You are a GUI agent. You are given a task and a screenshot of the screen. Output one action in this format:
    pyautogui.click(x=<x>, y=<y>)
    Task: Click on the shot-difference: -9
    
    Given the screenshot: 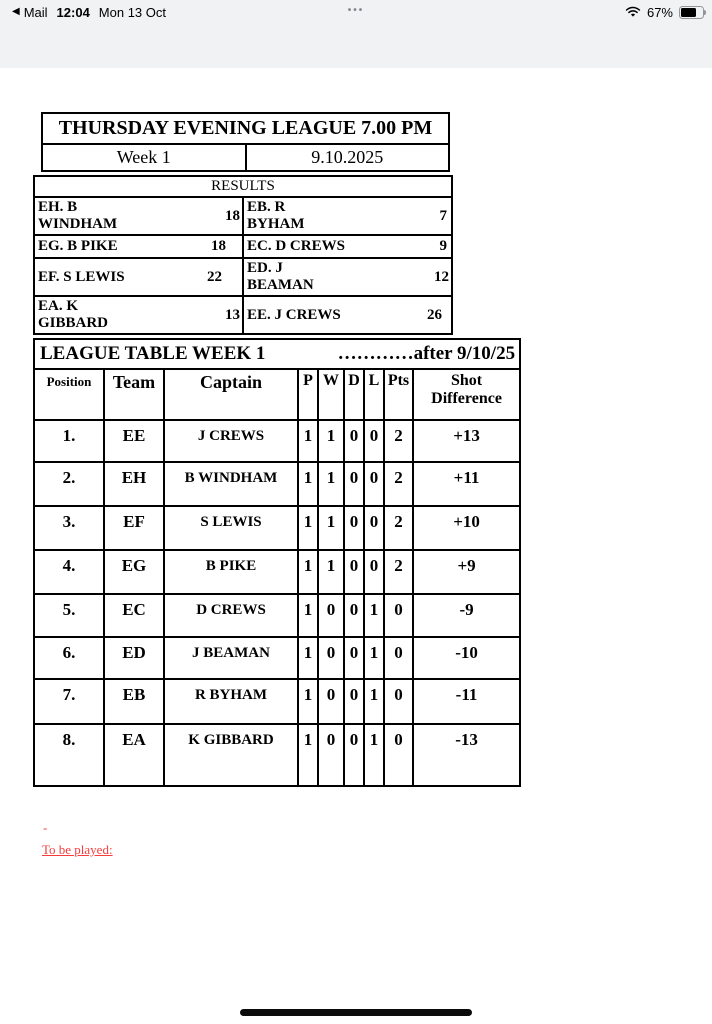 What is the action you would take?
    pyautogui.click(x=466, y=615)
    